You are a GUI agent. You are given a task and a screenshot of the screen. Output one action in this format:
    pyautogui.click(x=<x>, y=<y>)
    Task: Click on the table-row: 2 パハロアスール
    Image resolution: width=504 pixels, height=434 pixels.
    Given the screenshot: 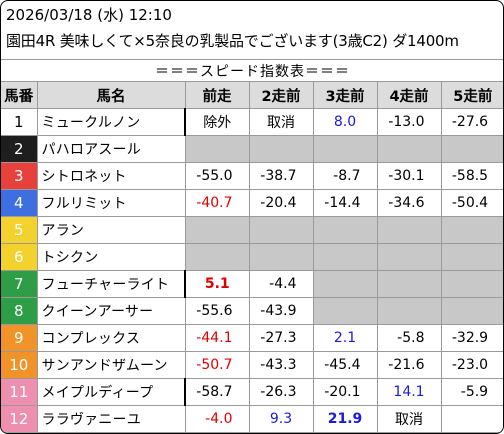 What is the action you would take?
    pyautogui.click(x=252, y=149)
    